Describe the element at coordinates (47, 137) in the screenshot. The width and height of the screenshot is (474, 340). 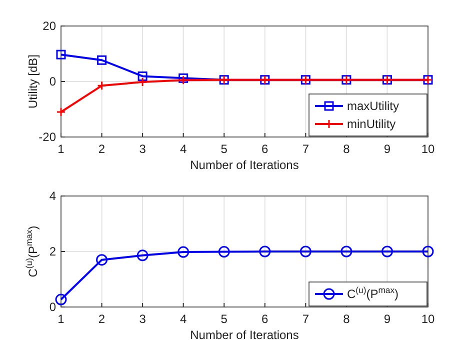
I see `y-tick-label: -20` at that location.